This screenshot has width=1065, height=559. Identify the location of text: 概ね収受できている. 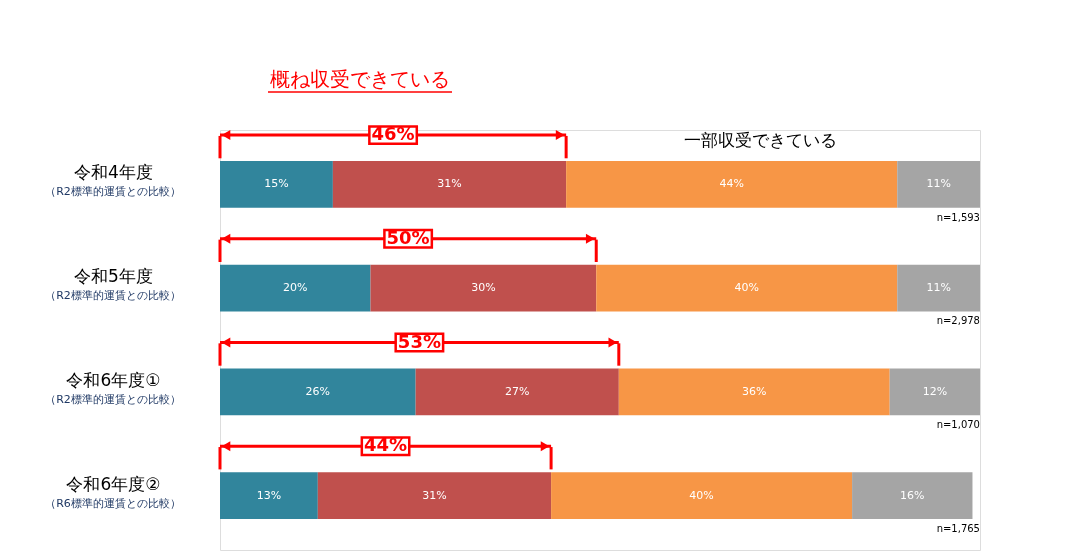
(360, 79).